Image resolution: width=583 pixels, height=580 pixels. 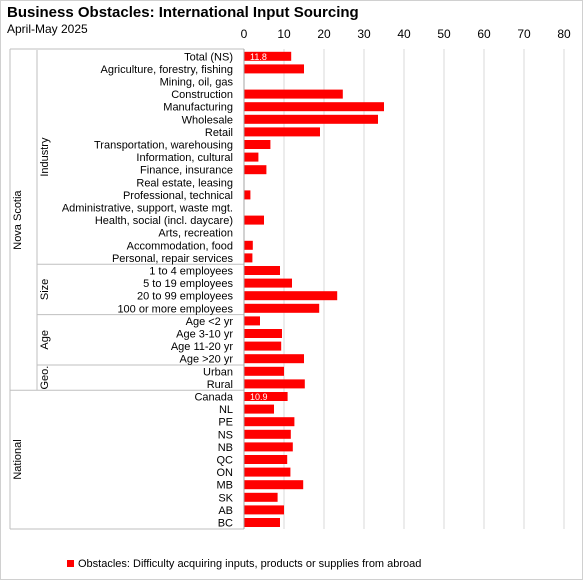 I want to click on category-label: Total (NS), so click(x=208, y=57).